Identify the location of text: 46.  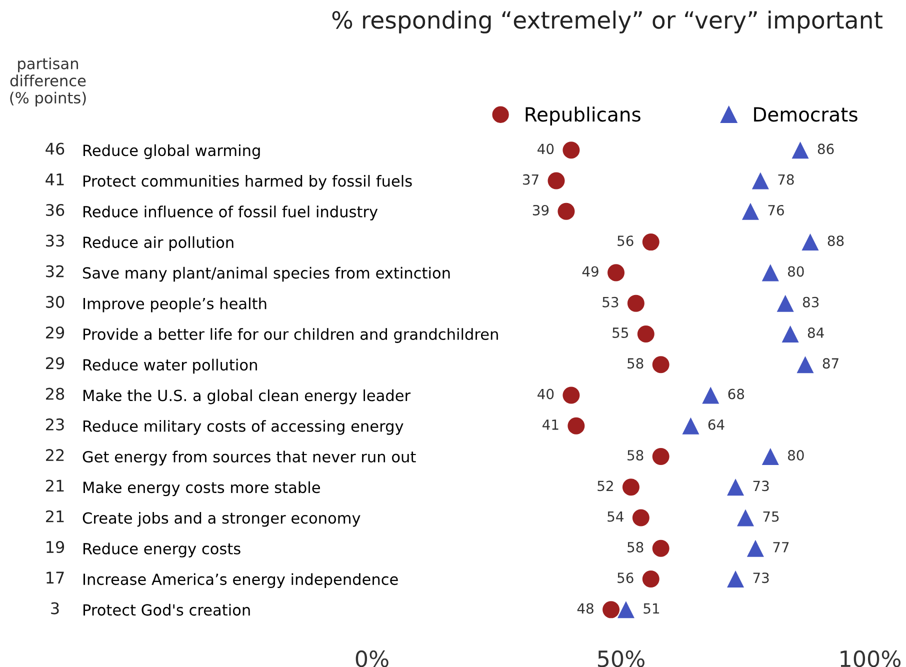
(55, 148).